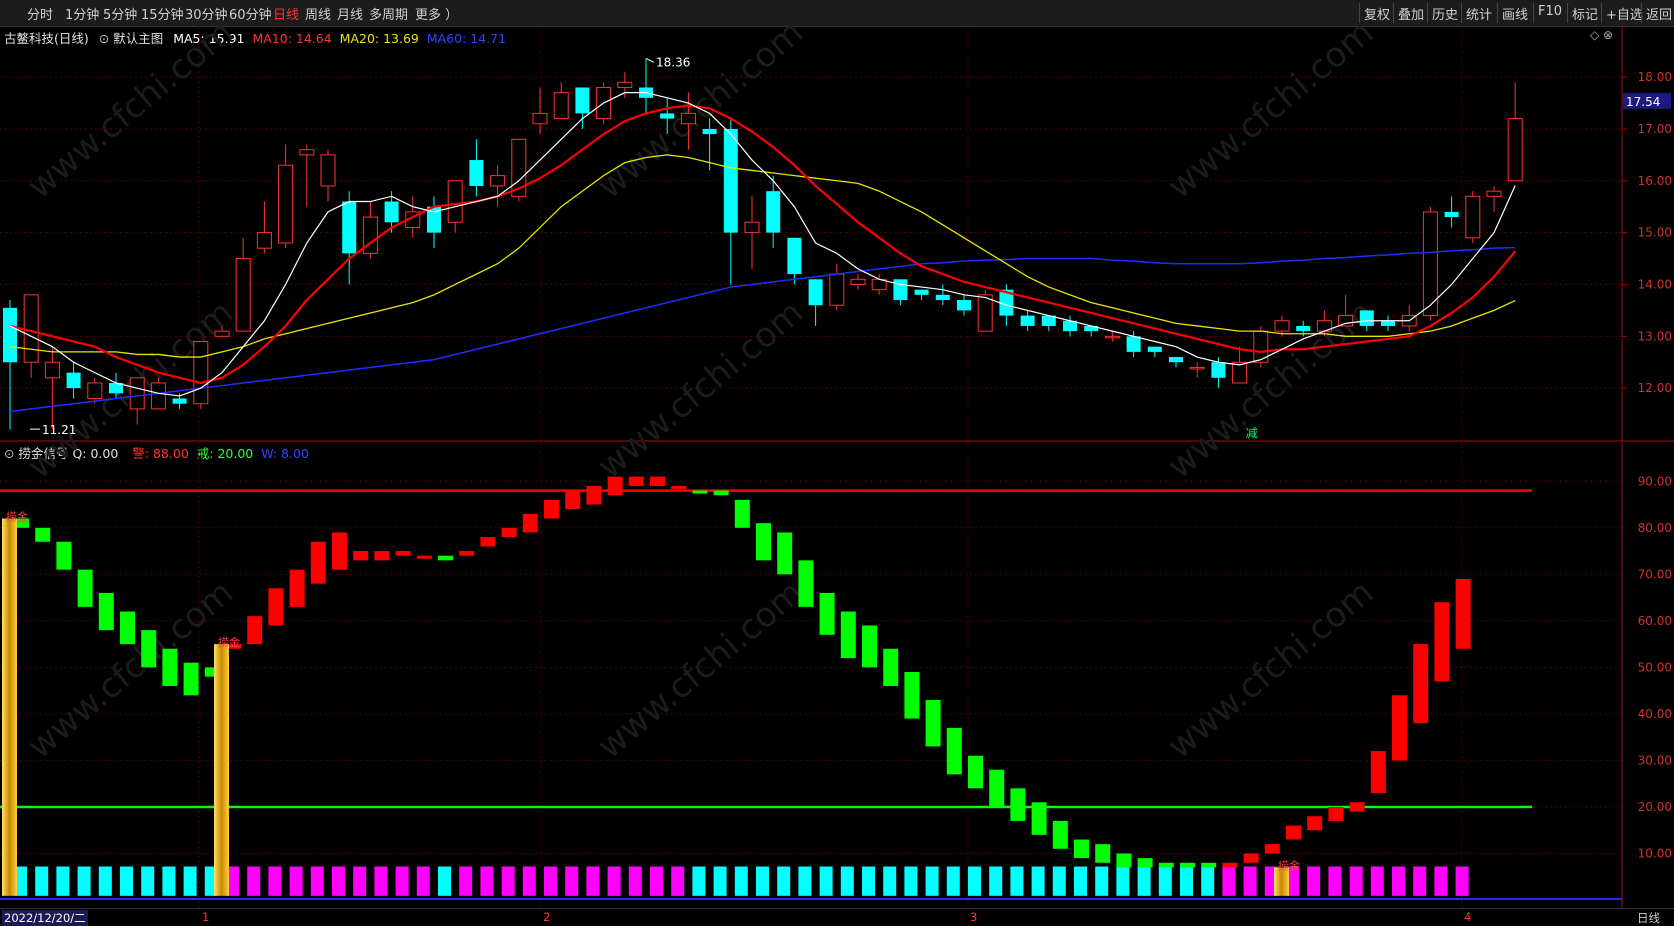  Describe the element at coordinates (1515, 15) in the screenshot. I see `toolbar-button-4: 画线` at that location.